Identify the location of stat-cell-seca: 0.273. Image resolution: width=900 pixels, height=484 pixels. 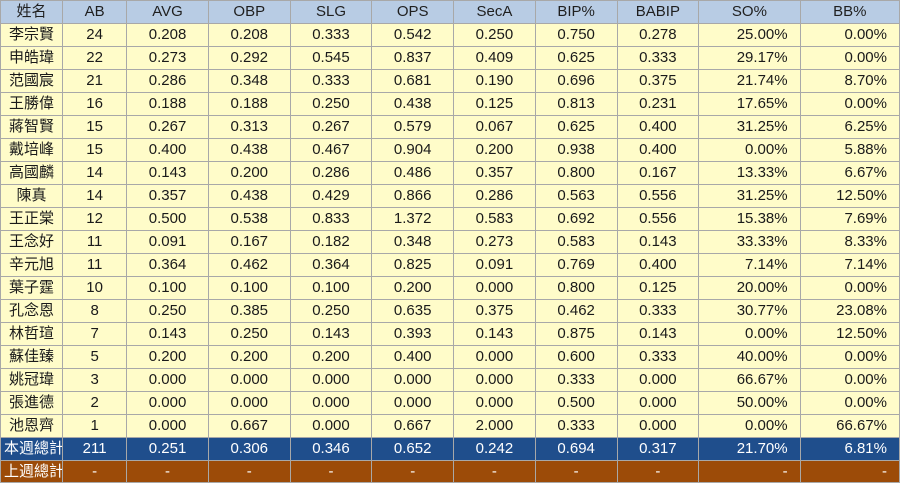
(494, 242).